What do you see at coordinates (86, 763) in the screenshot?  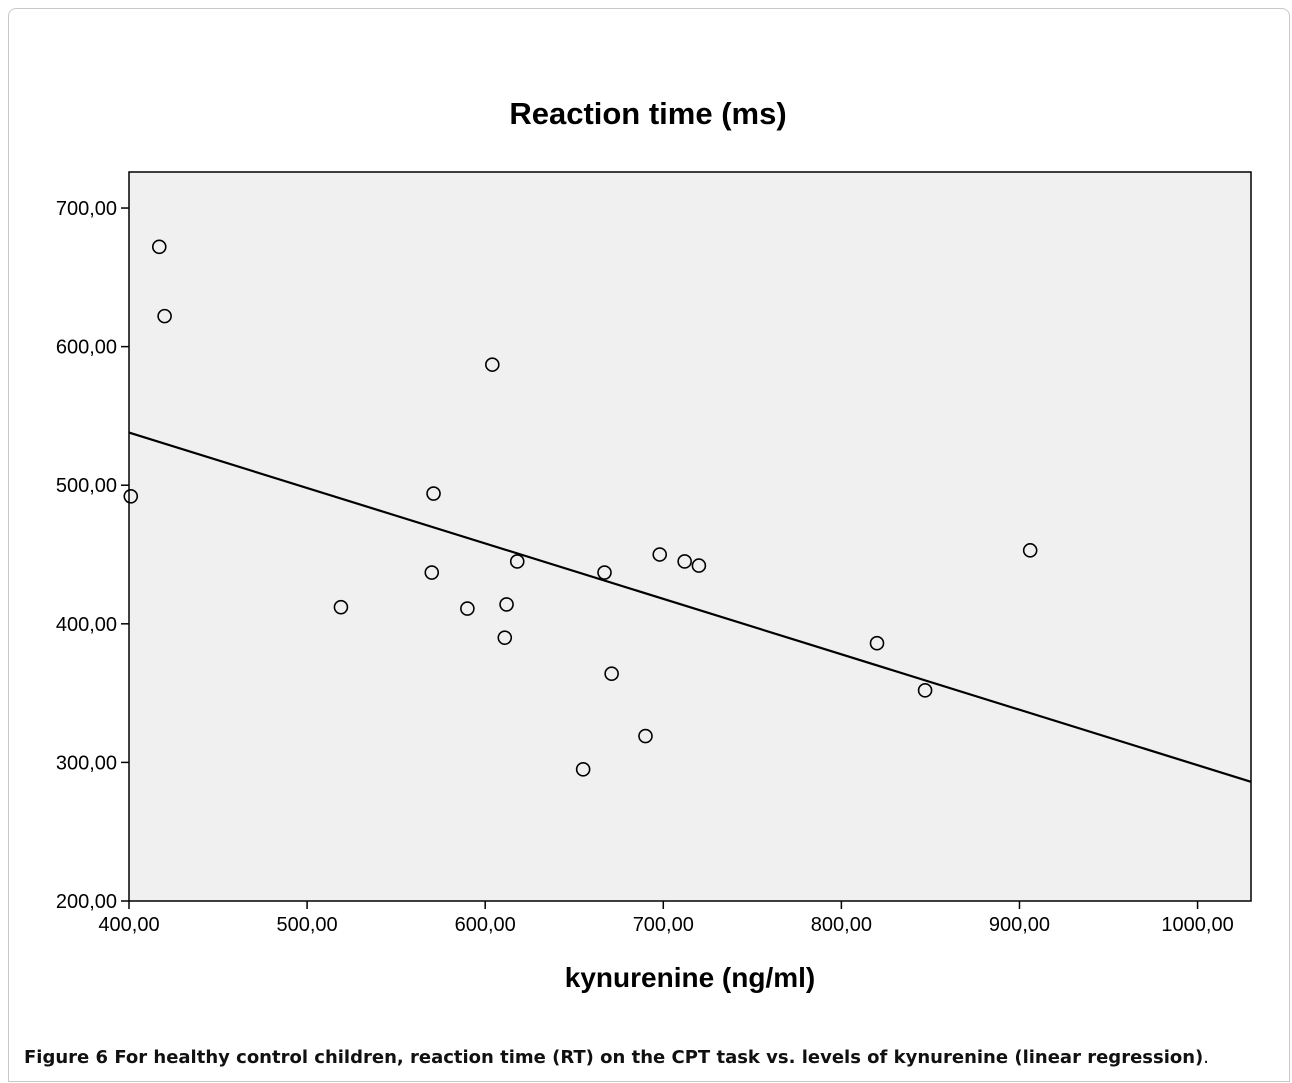 I see `y-tick-label: 300,00` at bounding box center [86, 763].